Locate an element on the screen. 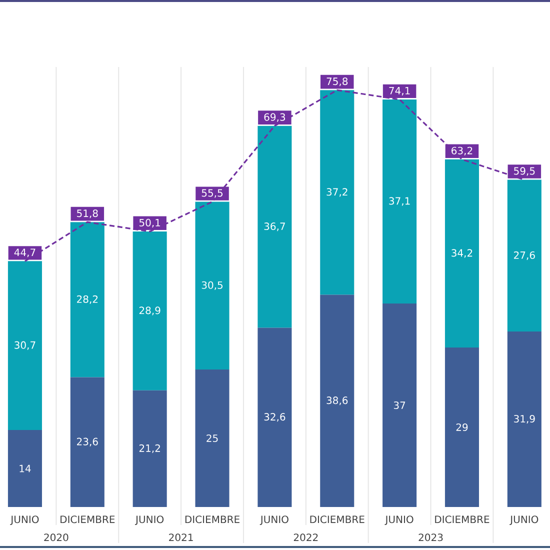 This screenshot has width=550, height=550. data-label: 28,9 is located at coordinates (149, 311).